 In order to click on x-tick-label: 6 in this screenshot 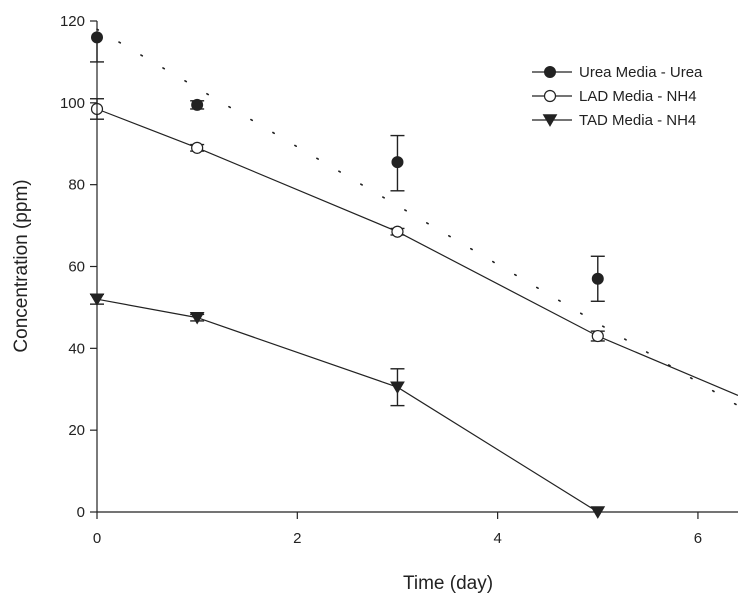, I will do `click(698, 538)`.